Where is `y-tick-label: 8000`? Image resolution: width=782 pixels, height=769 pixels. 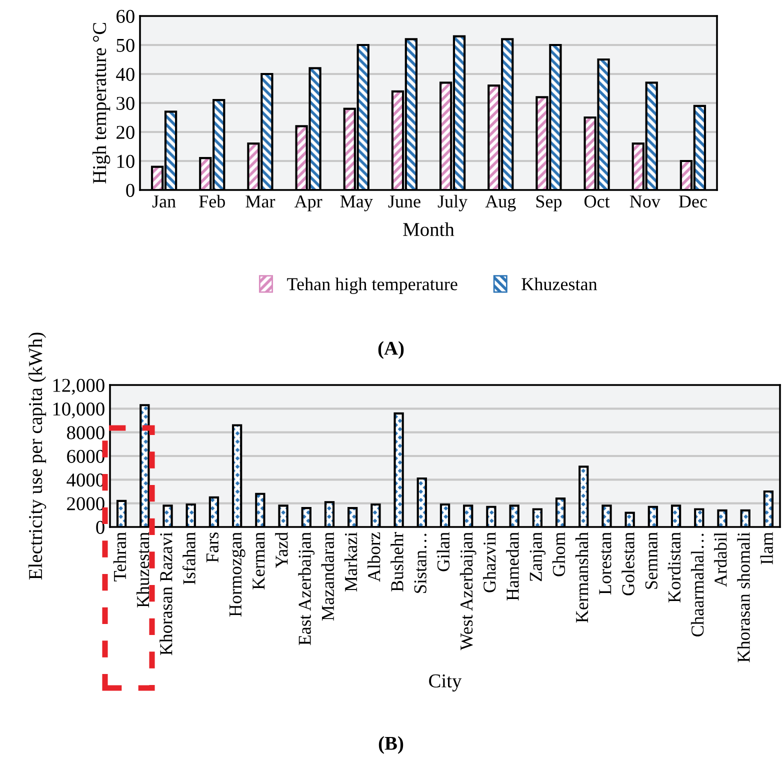 y-tick-label: 8000 is located at coordinates (85, 433).